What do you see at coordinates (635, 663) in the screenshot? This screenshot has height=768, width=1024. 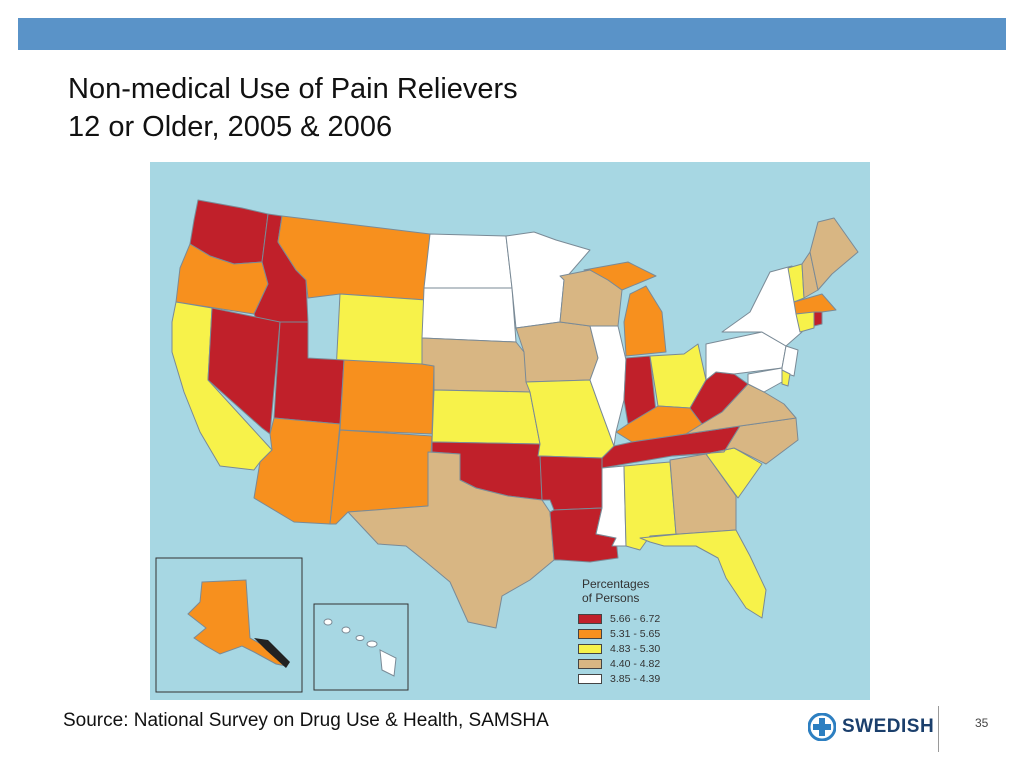 I see `legend-label: 4.40 - 4.82` at bounding box center [635, 663].